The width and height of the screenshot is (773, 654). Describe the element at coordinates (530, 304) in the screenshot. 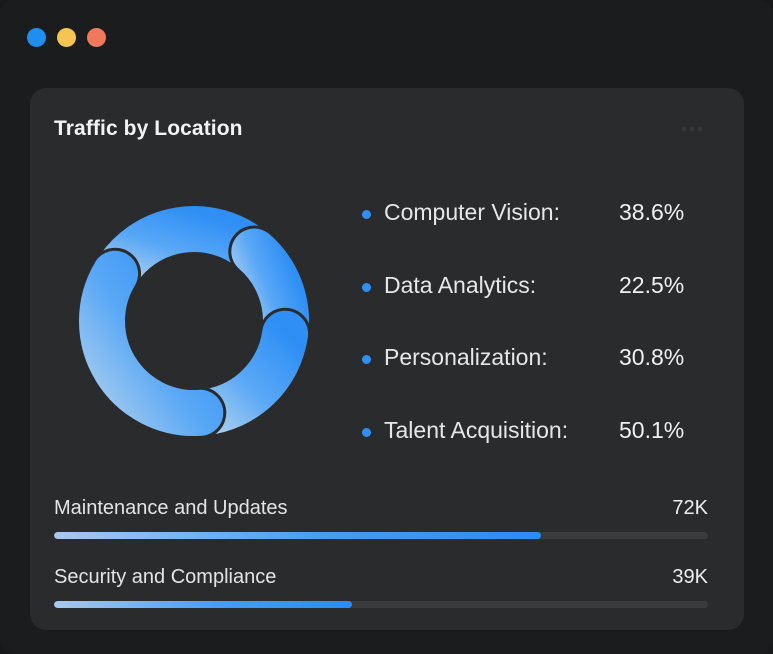

I see `legend-item: Data Analytics: 22.5%` at that location.